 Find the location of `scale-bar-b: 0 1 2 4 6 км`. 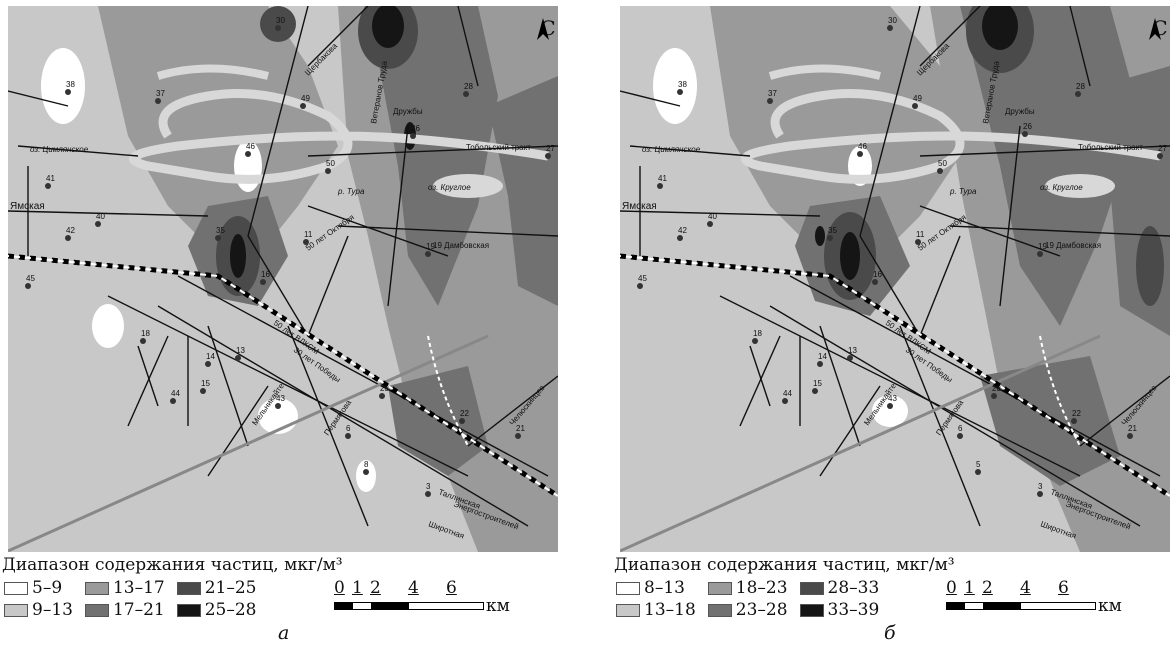

scale-bar-b: 0 1 2 4 6 км is located at coordinates (1034, 597).